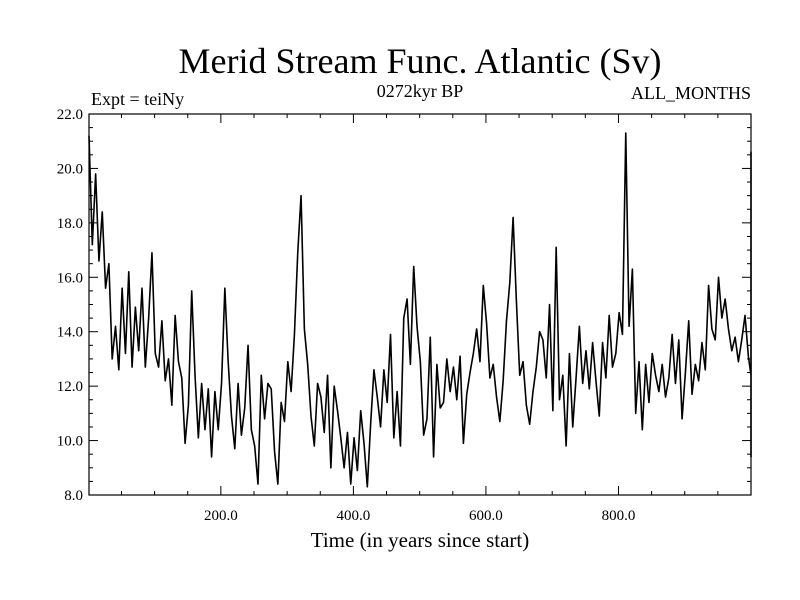 Image resolution: width=800 pixels, height=600 pixels. Describe the element at coordinates (73, 496) in the screenshot. I see `y-tick-label: 8.0` at that location.